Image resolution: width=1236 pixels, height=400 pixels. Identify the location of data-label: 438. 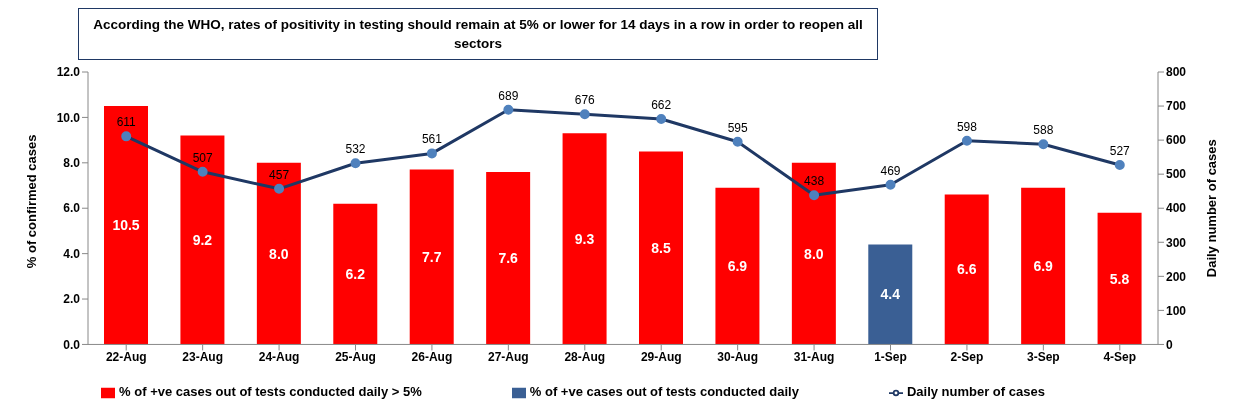
(814, 181).